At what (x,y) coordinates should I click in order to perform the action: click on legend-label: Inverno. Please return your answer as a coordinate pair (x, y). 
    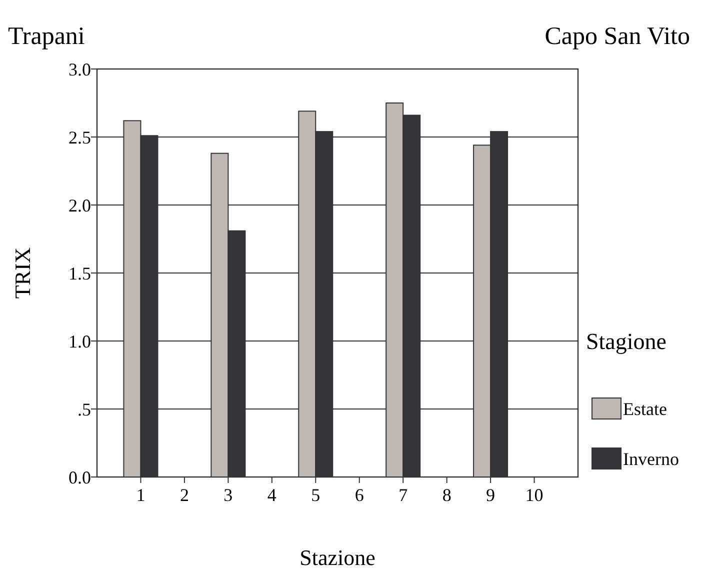
    Looking at the image, I should click on (651, 459).